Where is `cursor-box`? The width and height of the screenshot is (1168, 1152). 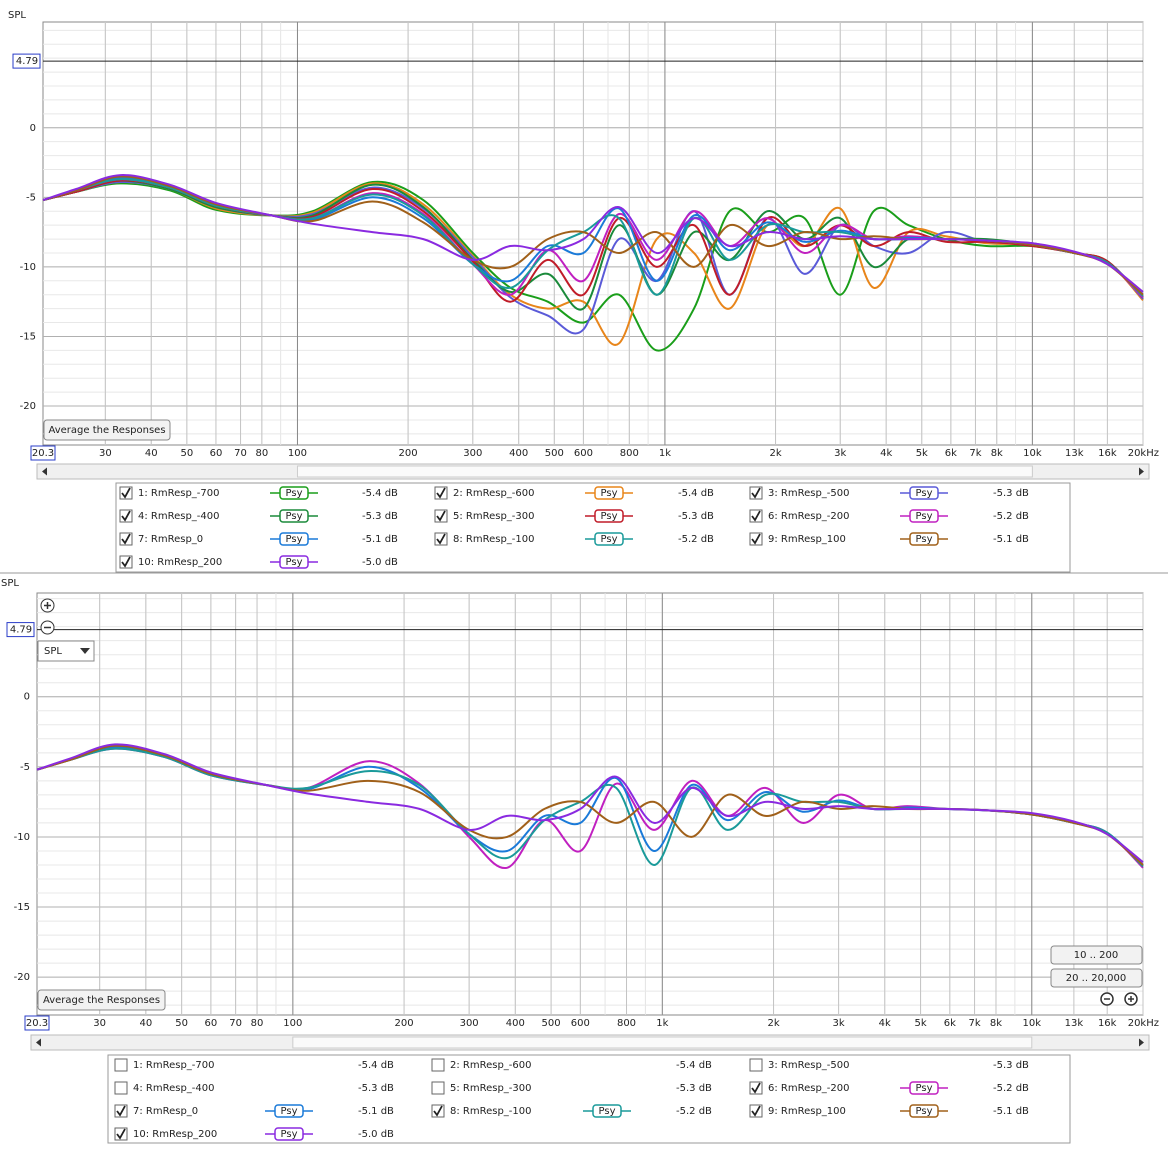
cursor-box is located at coordinates (26, 61).